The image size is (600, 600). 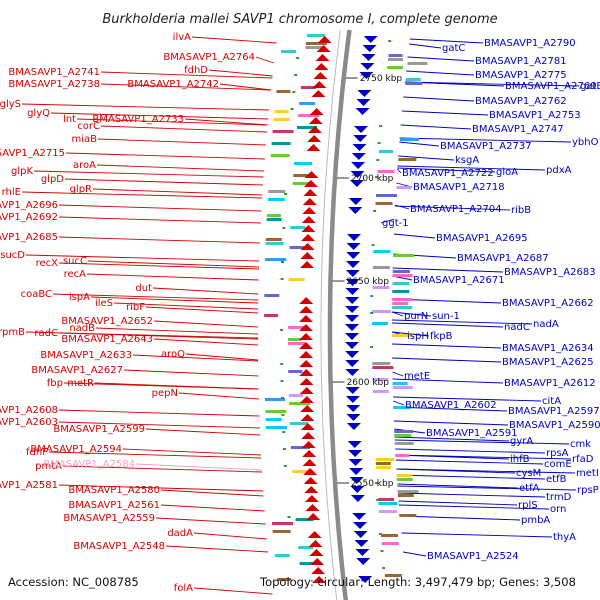 I want to click on right-gene-label: ispH, so click(x=418, y=336).